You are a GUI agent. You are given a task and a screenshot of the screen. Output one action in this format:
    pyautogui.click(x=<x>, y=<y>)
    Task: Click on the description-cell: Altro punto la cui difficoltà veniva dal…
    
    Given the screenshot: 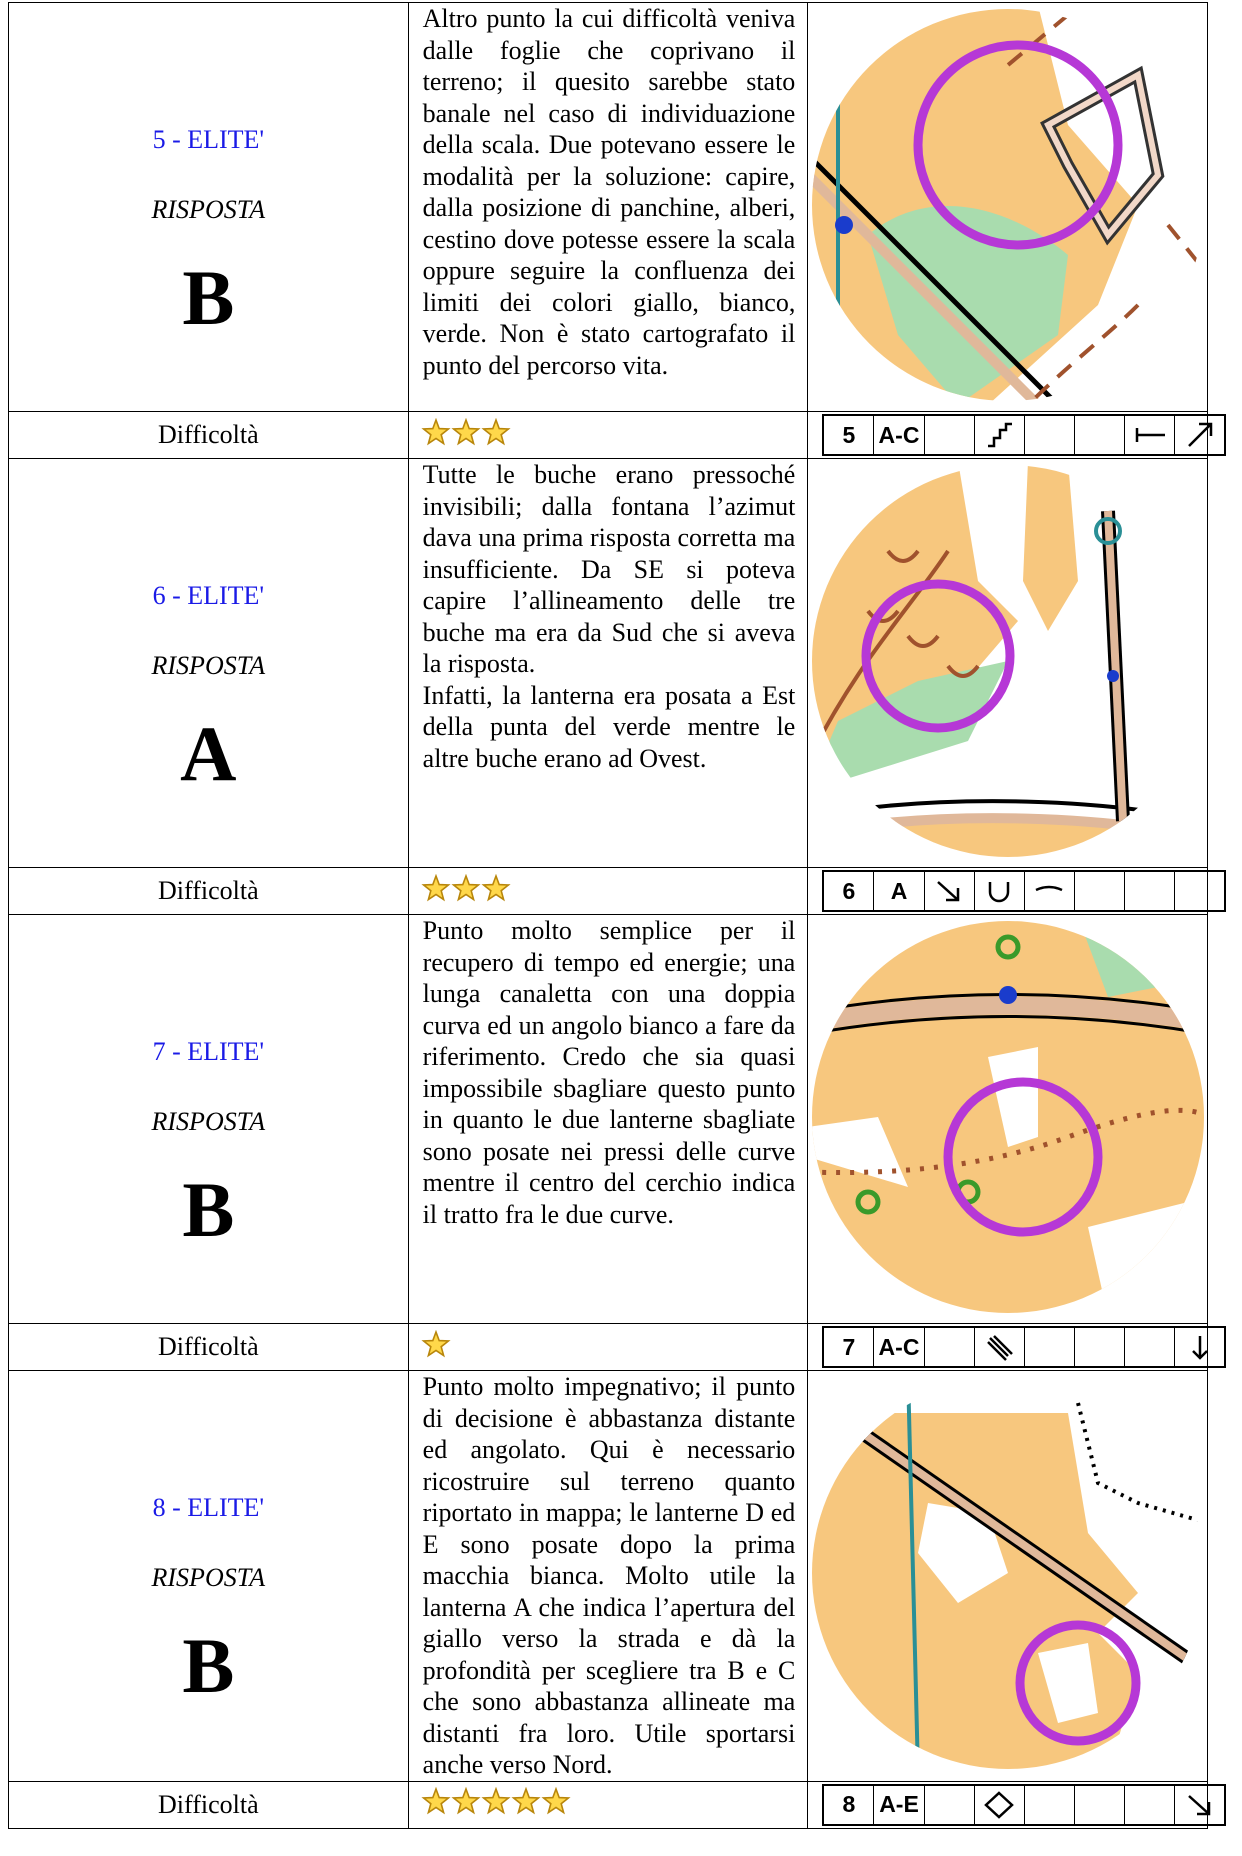 What is the action you would take?
    pyautogui.click(x=608, y=207)
    